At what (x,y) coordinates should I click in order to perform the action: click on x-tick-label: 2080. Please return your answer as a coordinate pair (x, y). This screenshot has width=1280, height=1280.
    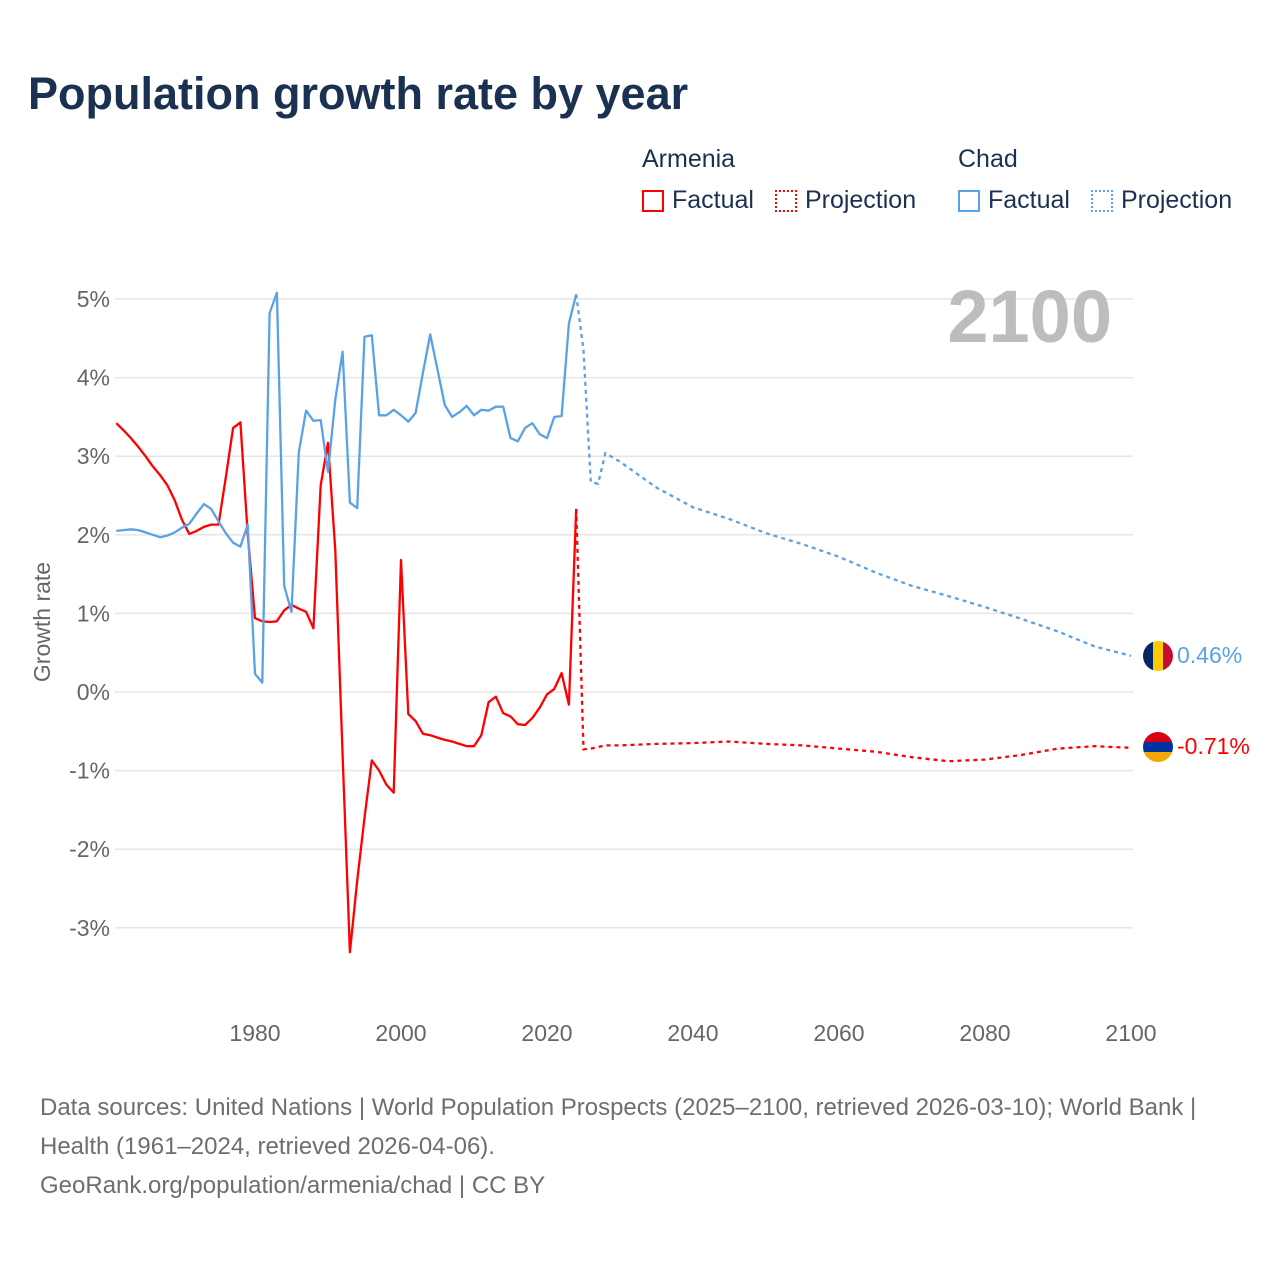
    Looking at the image, I should click on (984, 1033).